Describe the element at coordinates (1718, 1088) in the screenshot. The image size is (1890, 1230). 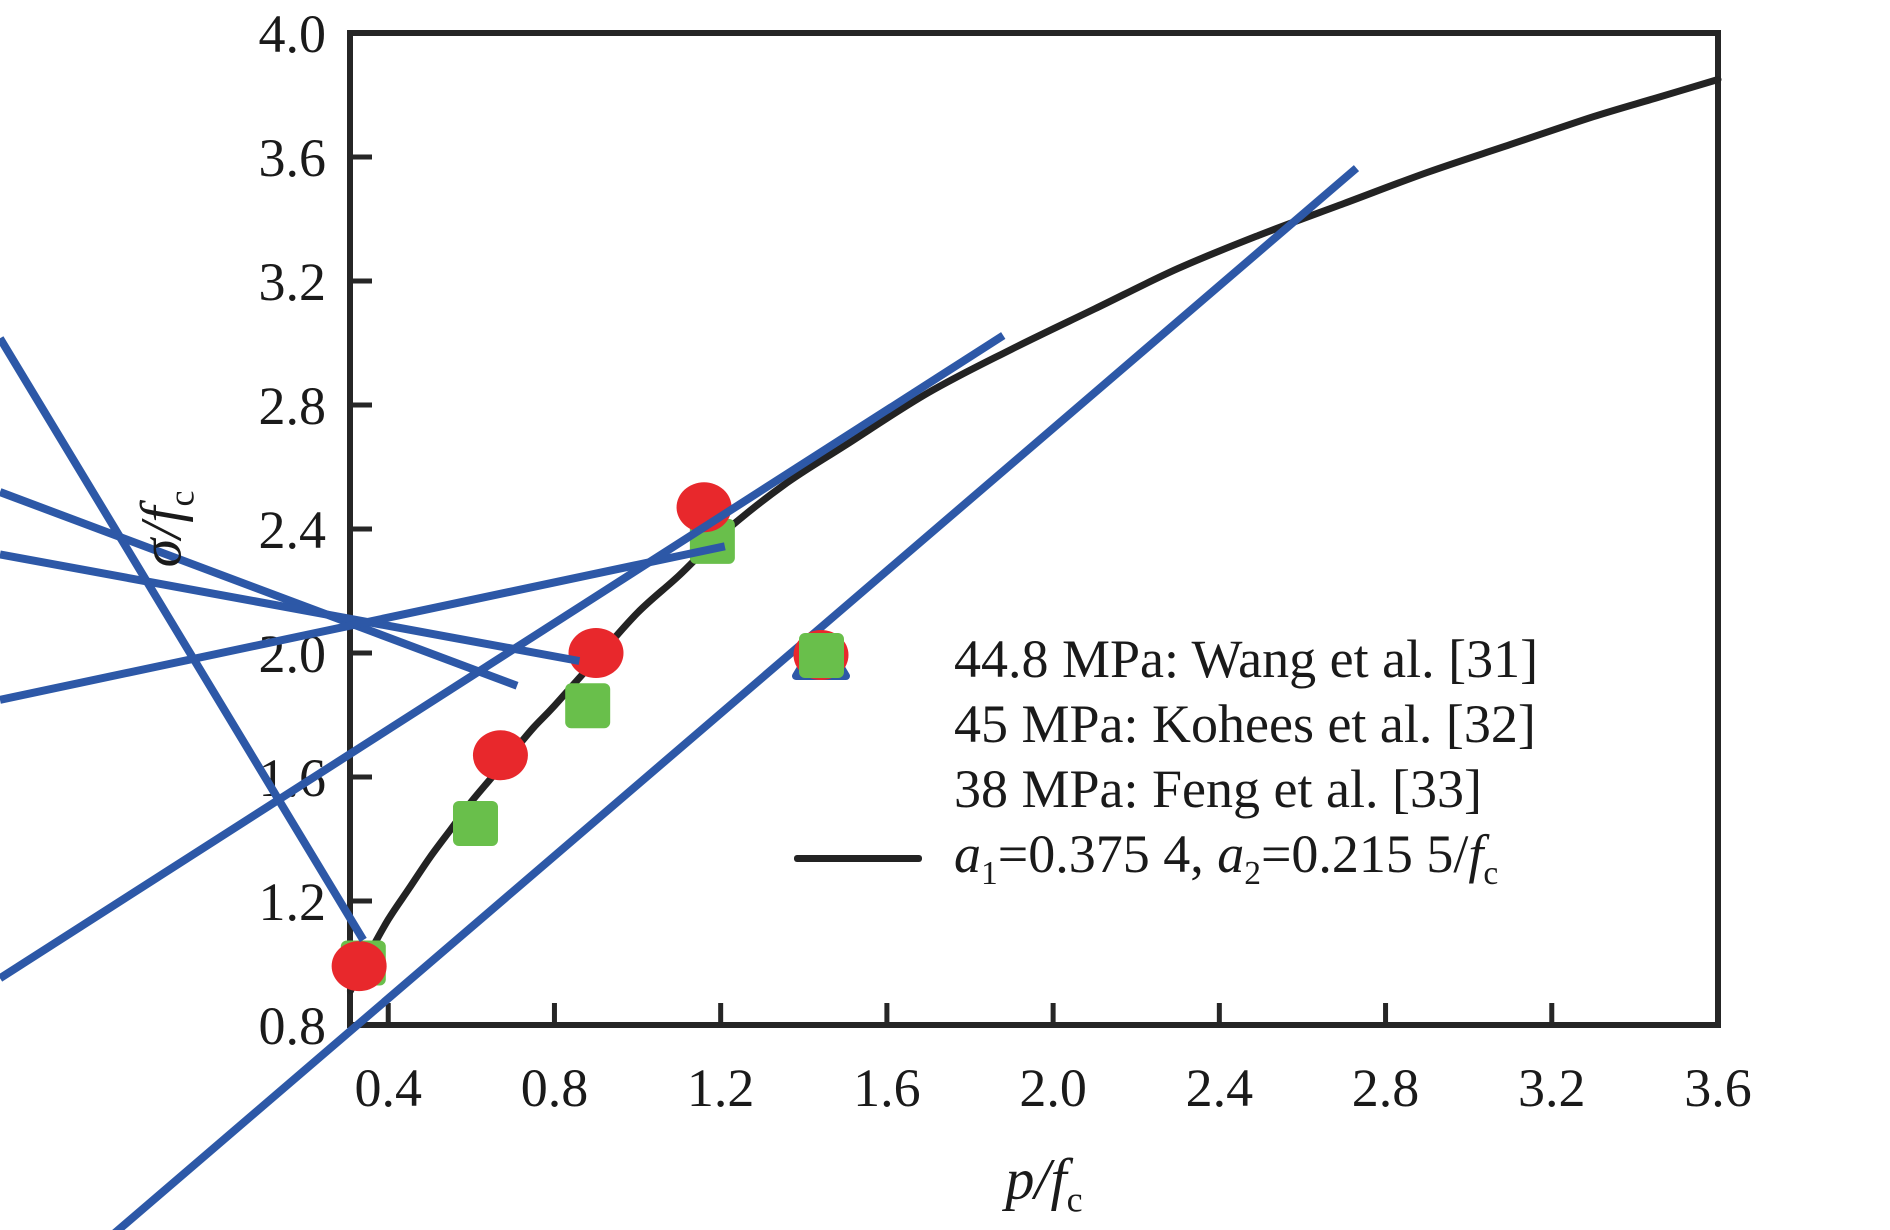
I see `x-tick-label: 3.6` at that location.